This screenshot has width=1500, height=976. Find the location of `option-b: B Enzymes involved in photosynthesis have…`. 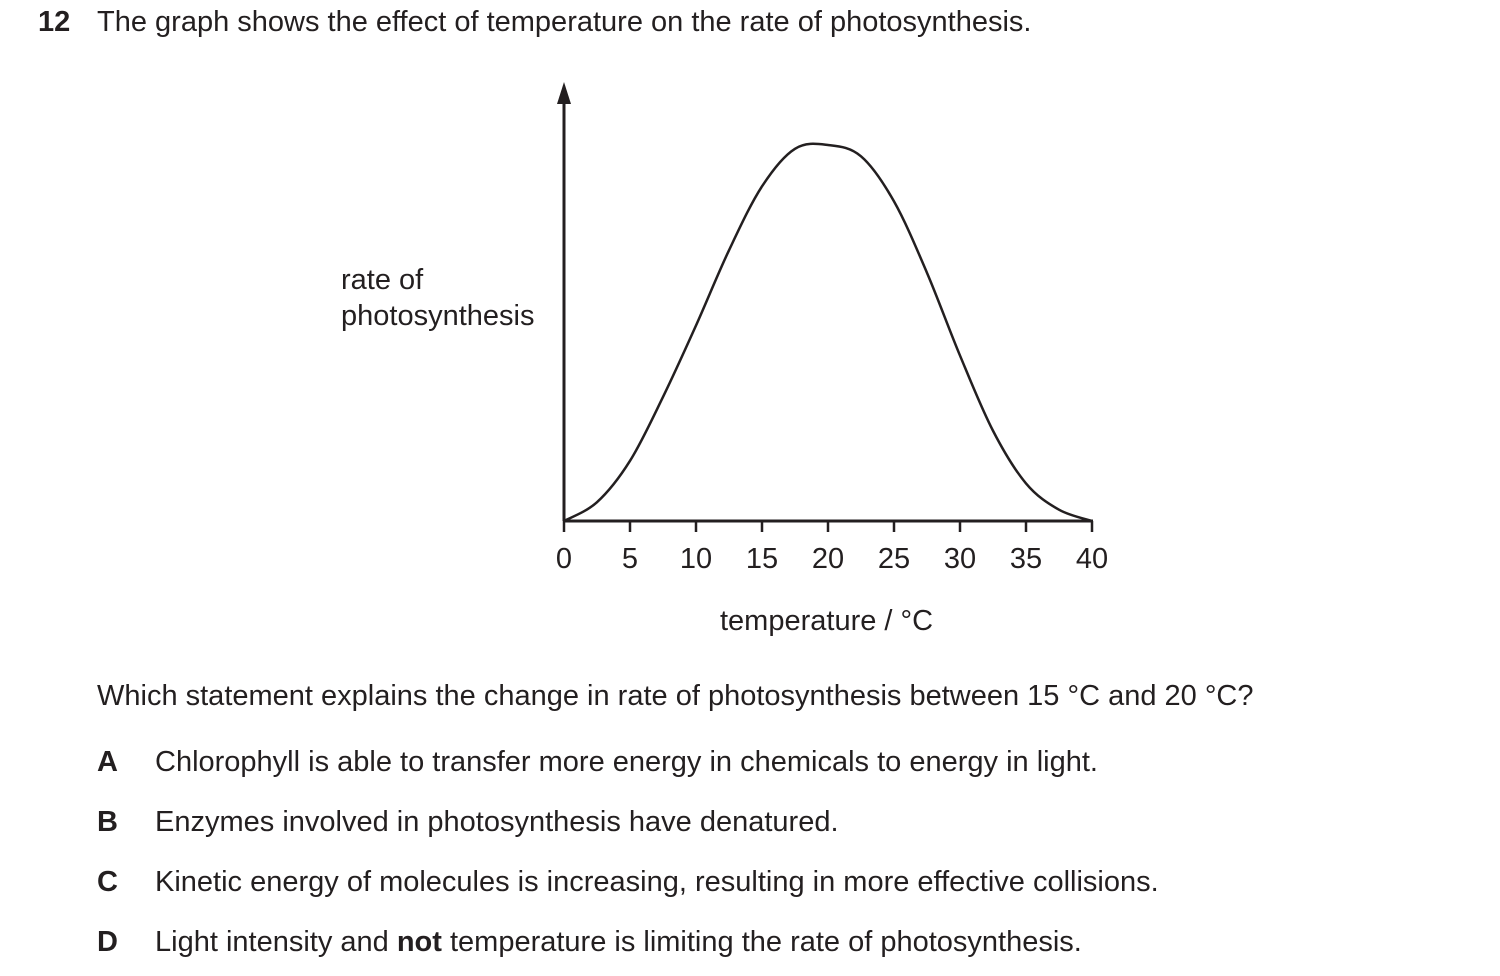

option-b: B Enzymes involved in photosynthesis have… is located at coordinates (468, 822).